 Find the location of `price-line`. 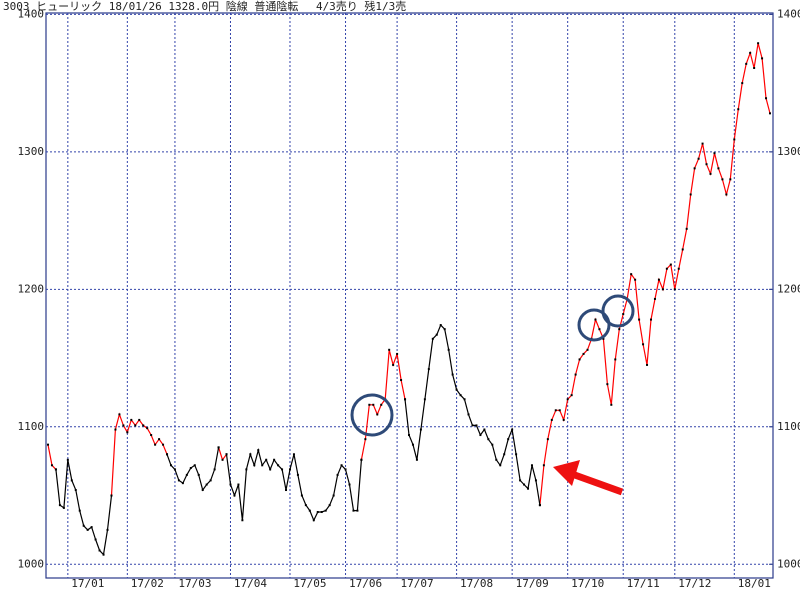

price-line is located at coordinates (383, 404).